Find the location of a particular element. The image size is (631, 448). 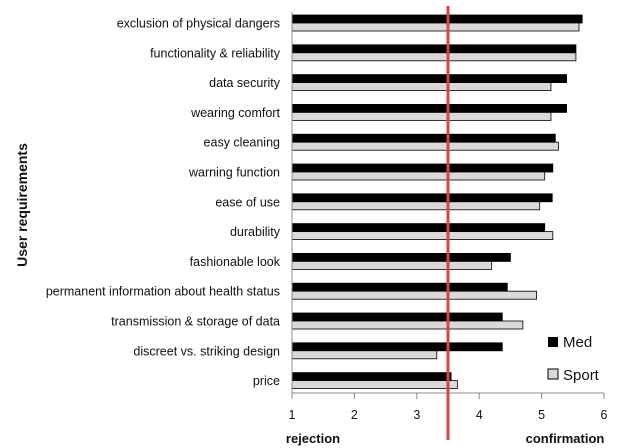

category-label: functionality & reliability is located at coordinates (215, 53).